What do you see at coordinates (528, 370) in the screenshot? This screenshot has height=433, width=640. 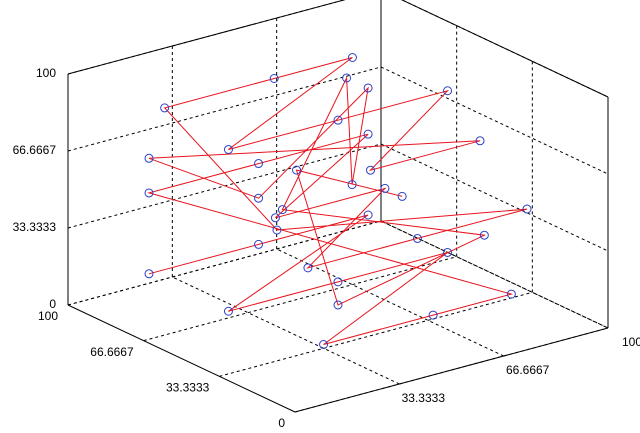 I see `x-tick-label: 66.6667` at bounding box center [528, 370].